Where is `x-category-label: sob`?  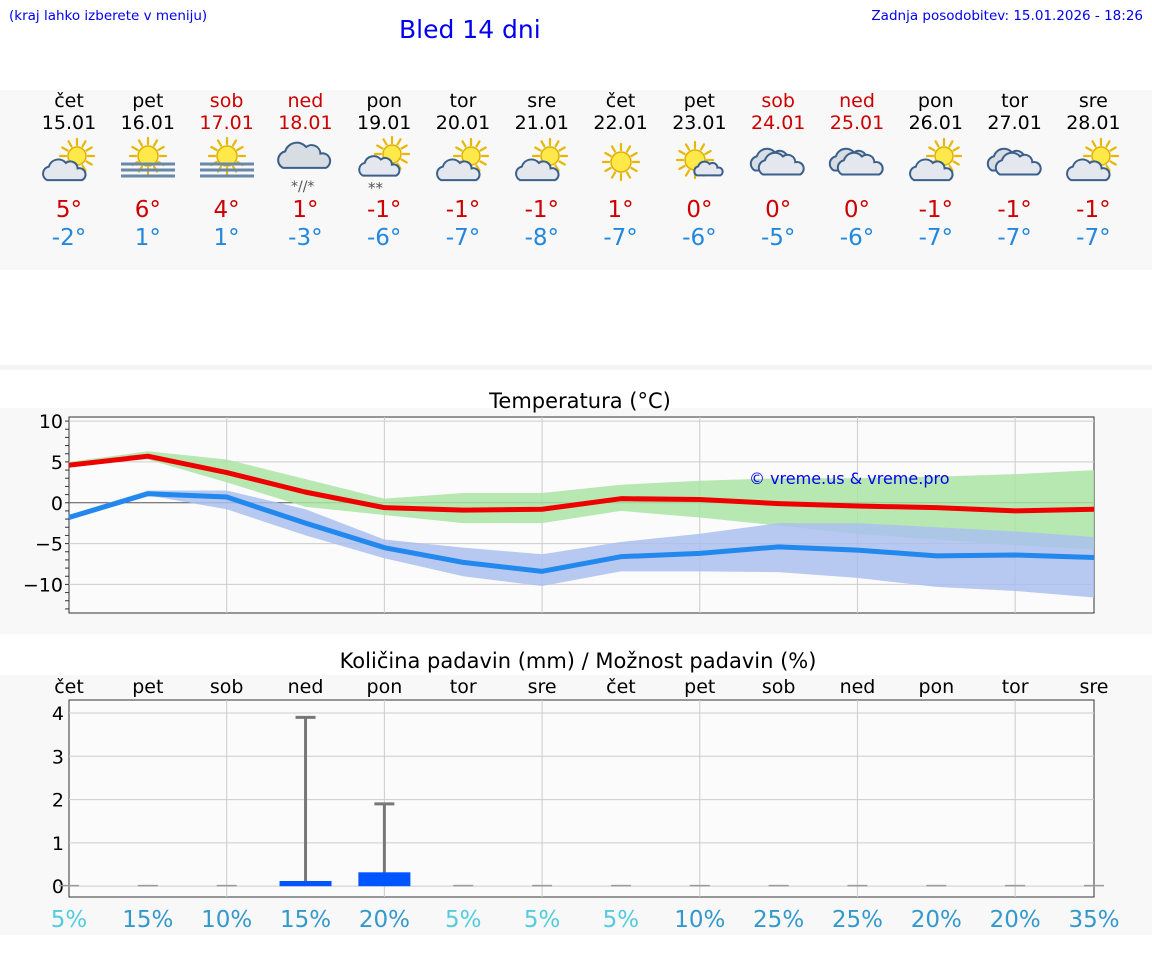
x-category-label: sob is located at coordinates (779, 687).